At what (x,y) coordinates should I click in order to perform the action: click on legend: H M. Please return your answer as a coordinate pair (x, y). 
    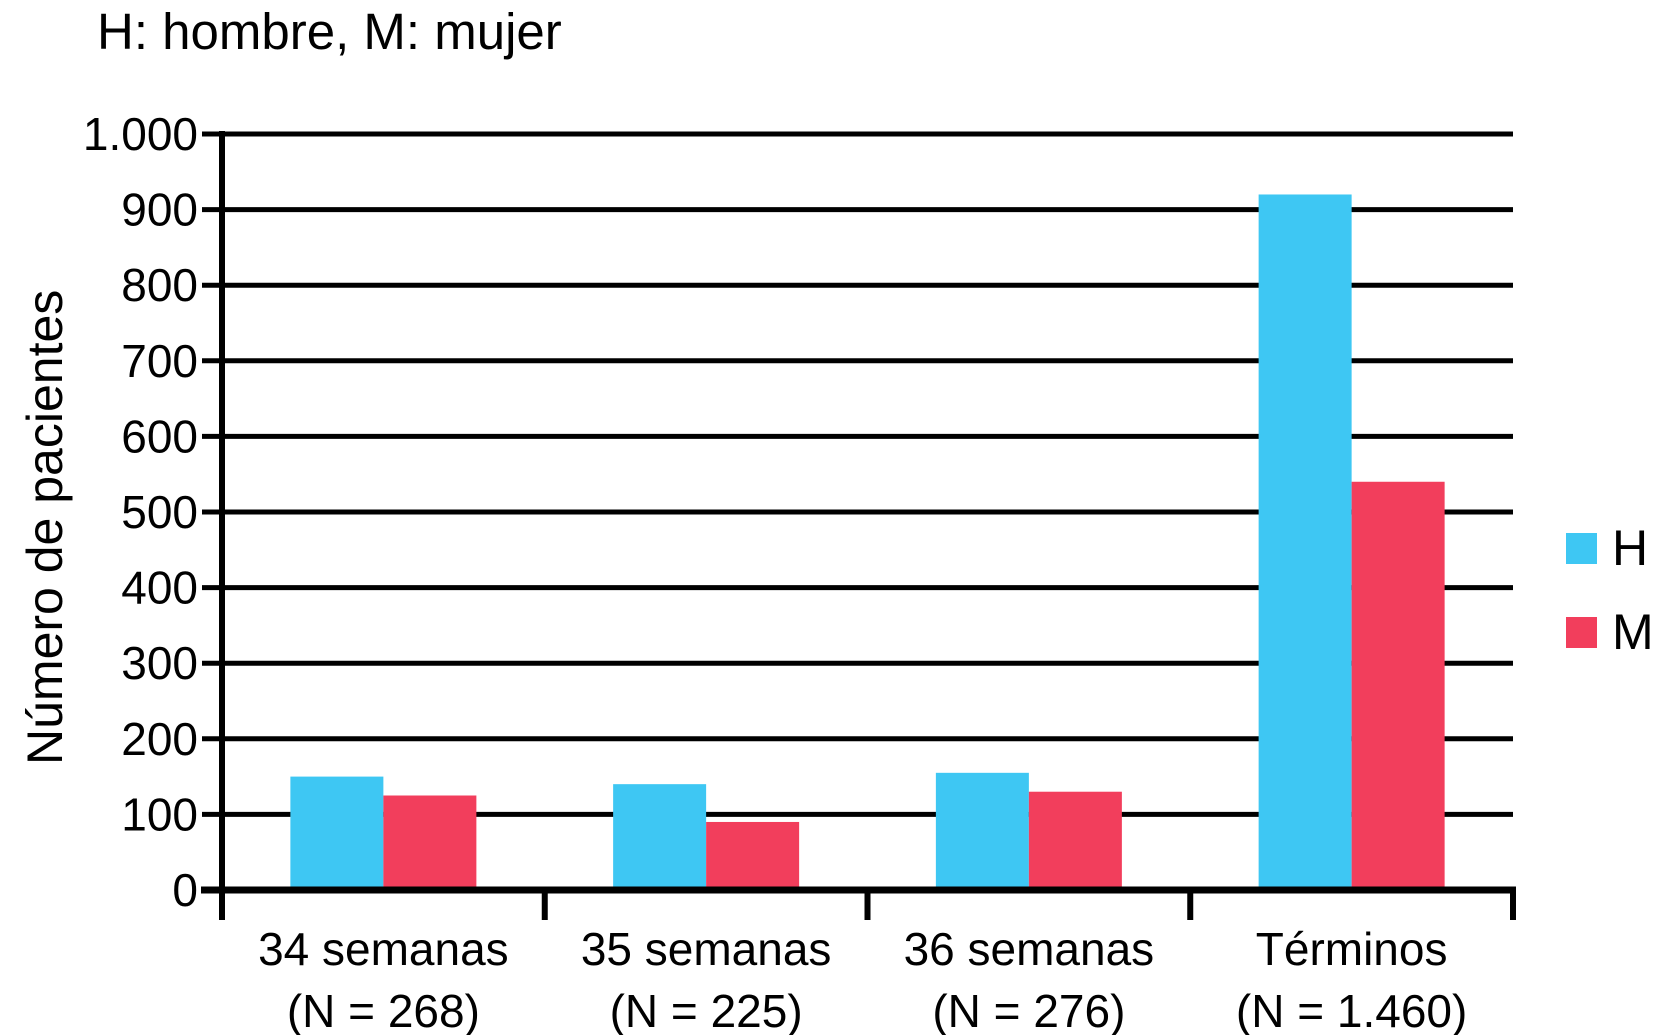
    Looking at the image, I should click on (1609, 609).